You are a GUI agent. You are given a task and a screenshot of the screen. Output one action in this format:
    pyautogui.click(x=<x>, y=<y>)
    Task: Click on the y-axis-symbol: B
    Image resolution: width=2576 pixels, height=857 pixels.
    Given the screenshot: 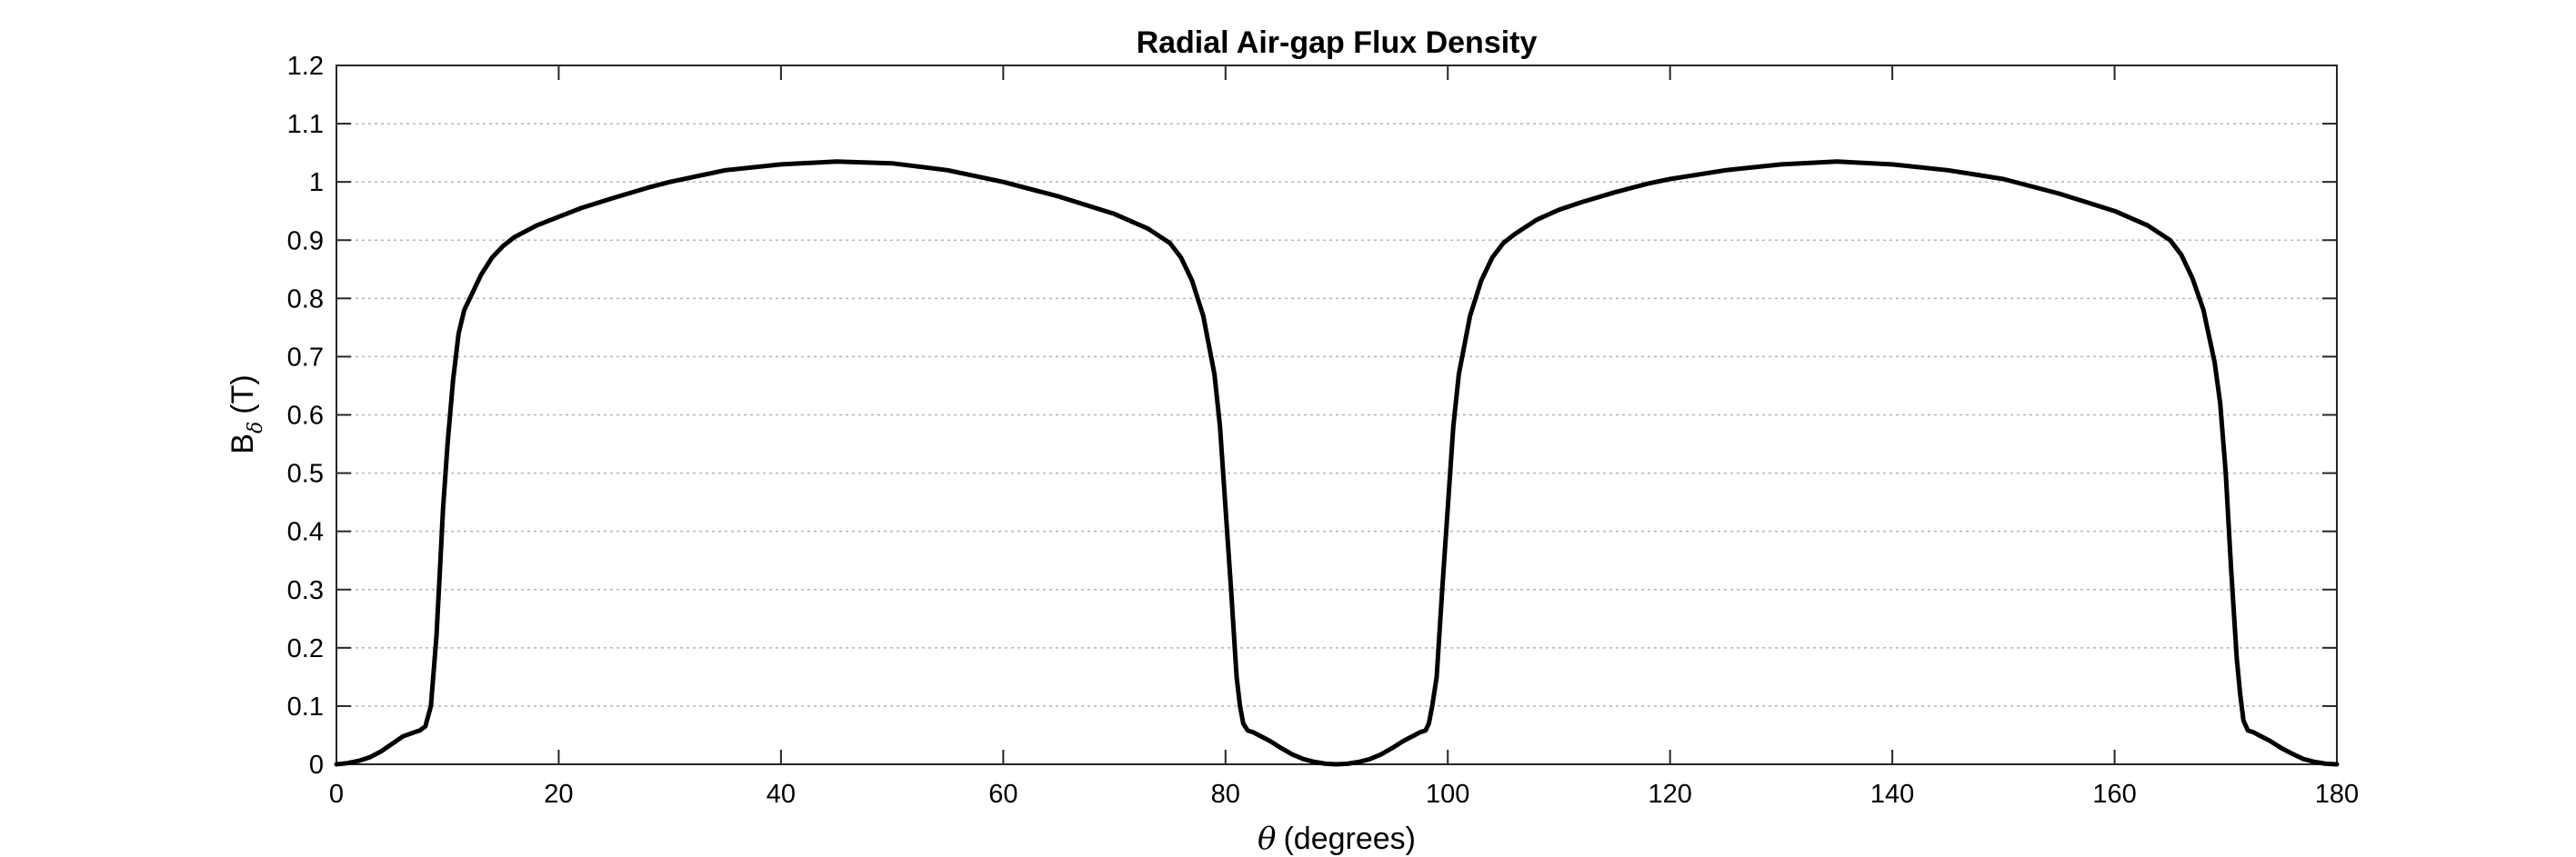 What is the action you would take?
    pyautogui.click(x=243, y=443)
    